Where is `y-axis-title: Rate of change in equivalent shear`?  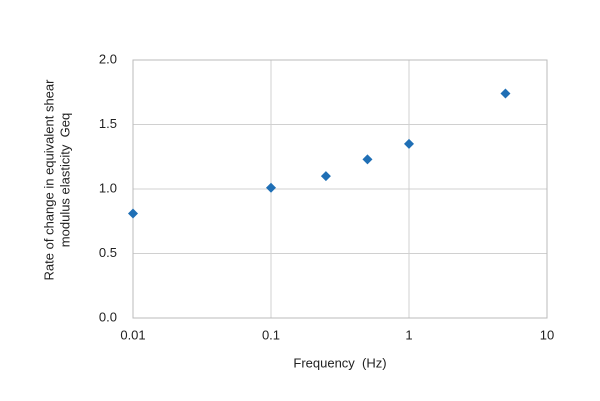 y-axis-title: Rate of change in equivalent shear is located at coordinates (48, 180).